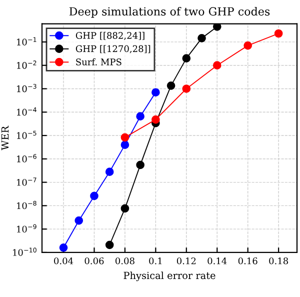 The width and height of the screenshot is (300, 297). Describe the element at coordinates (64, 260) in the screenshot. I see `x-tick-label: 0.04` at that location.